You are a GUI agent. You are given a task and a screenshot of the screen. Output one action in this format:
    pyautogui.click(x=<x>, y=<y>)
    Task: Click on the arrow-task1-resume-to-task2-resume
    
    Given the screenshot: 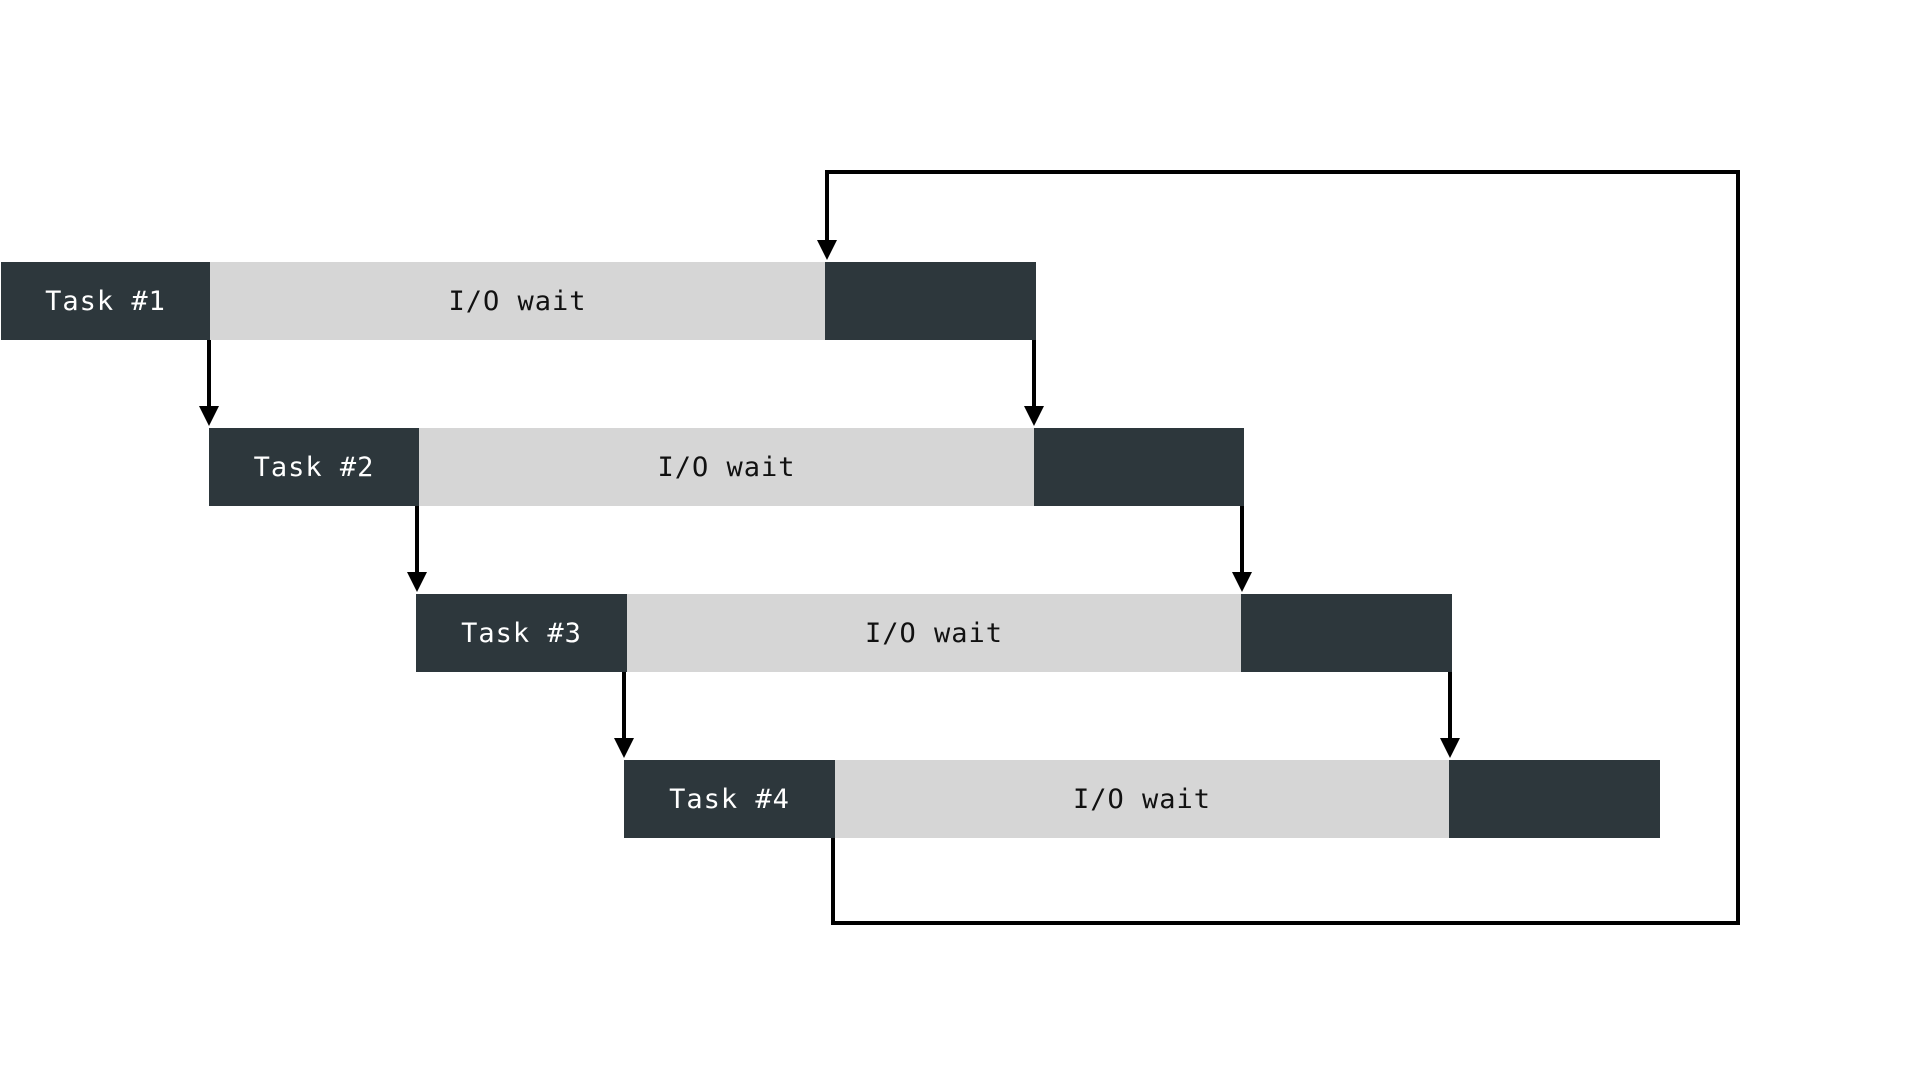 What is the action you would take?
    pyautogui.click(x=1034, y=383)
    